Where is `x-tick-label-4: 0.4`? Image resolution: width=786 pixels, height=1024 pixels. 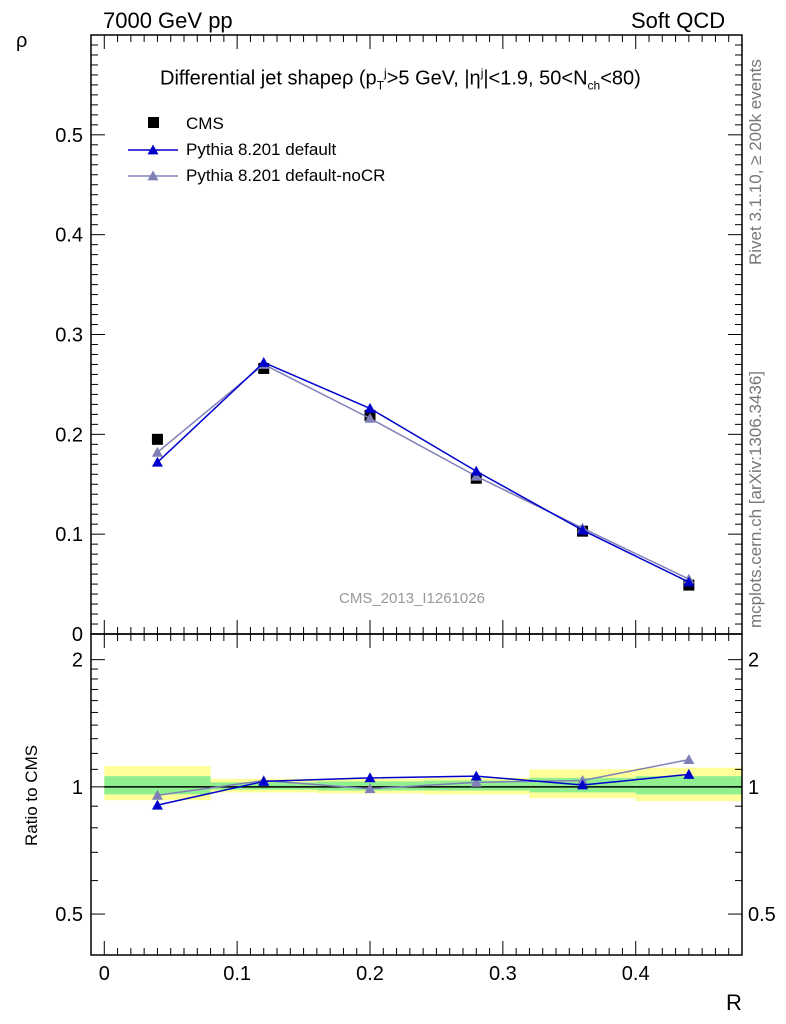 x-tick-label-4: 0.4 is located at coordinates (636, 974).